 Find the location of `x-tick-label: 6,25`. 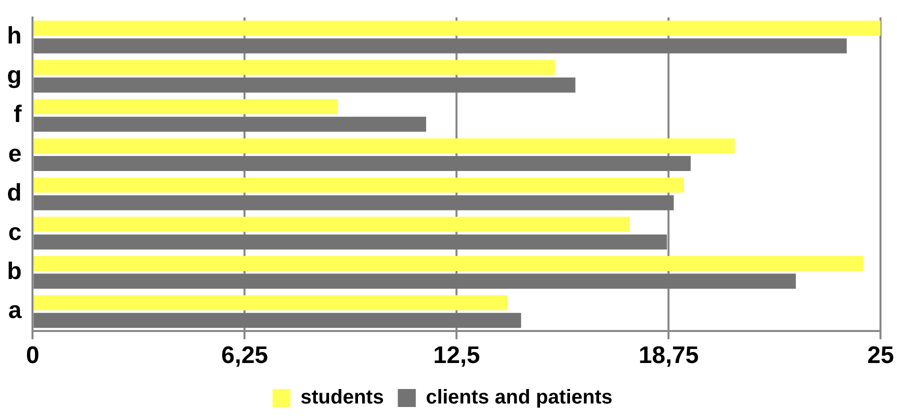

x-tick-label: 6,25 is located at coordinates (244, 356).